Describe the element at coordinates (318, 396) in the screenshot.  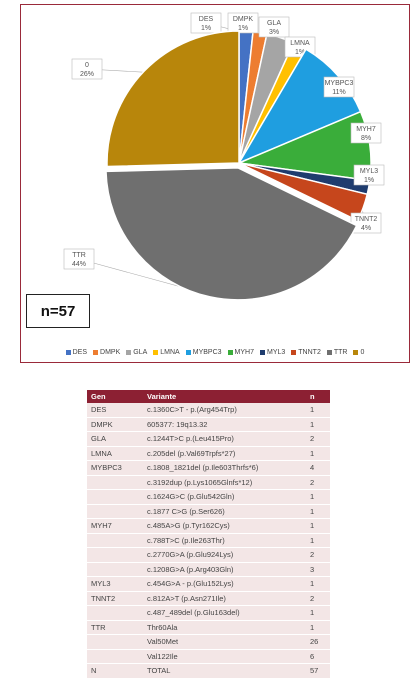
I see `header-n: n` at that location.